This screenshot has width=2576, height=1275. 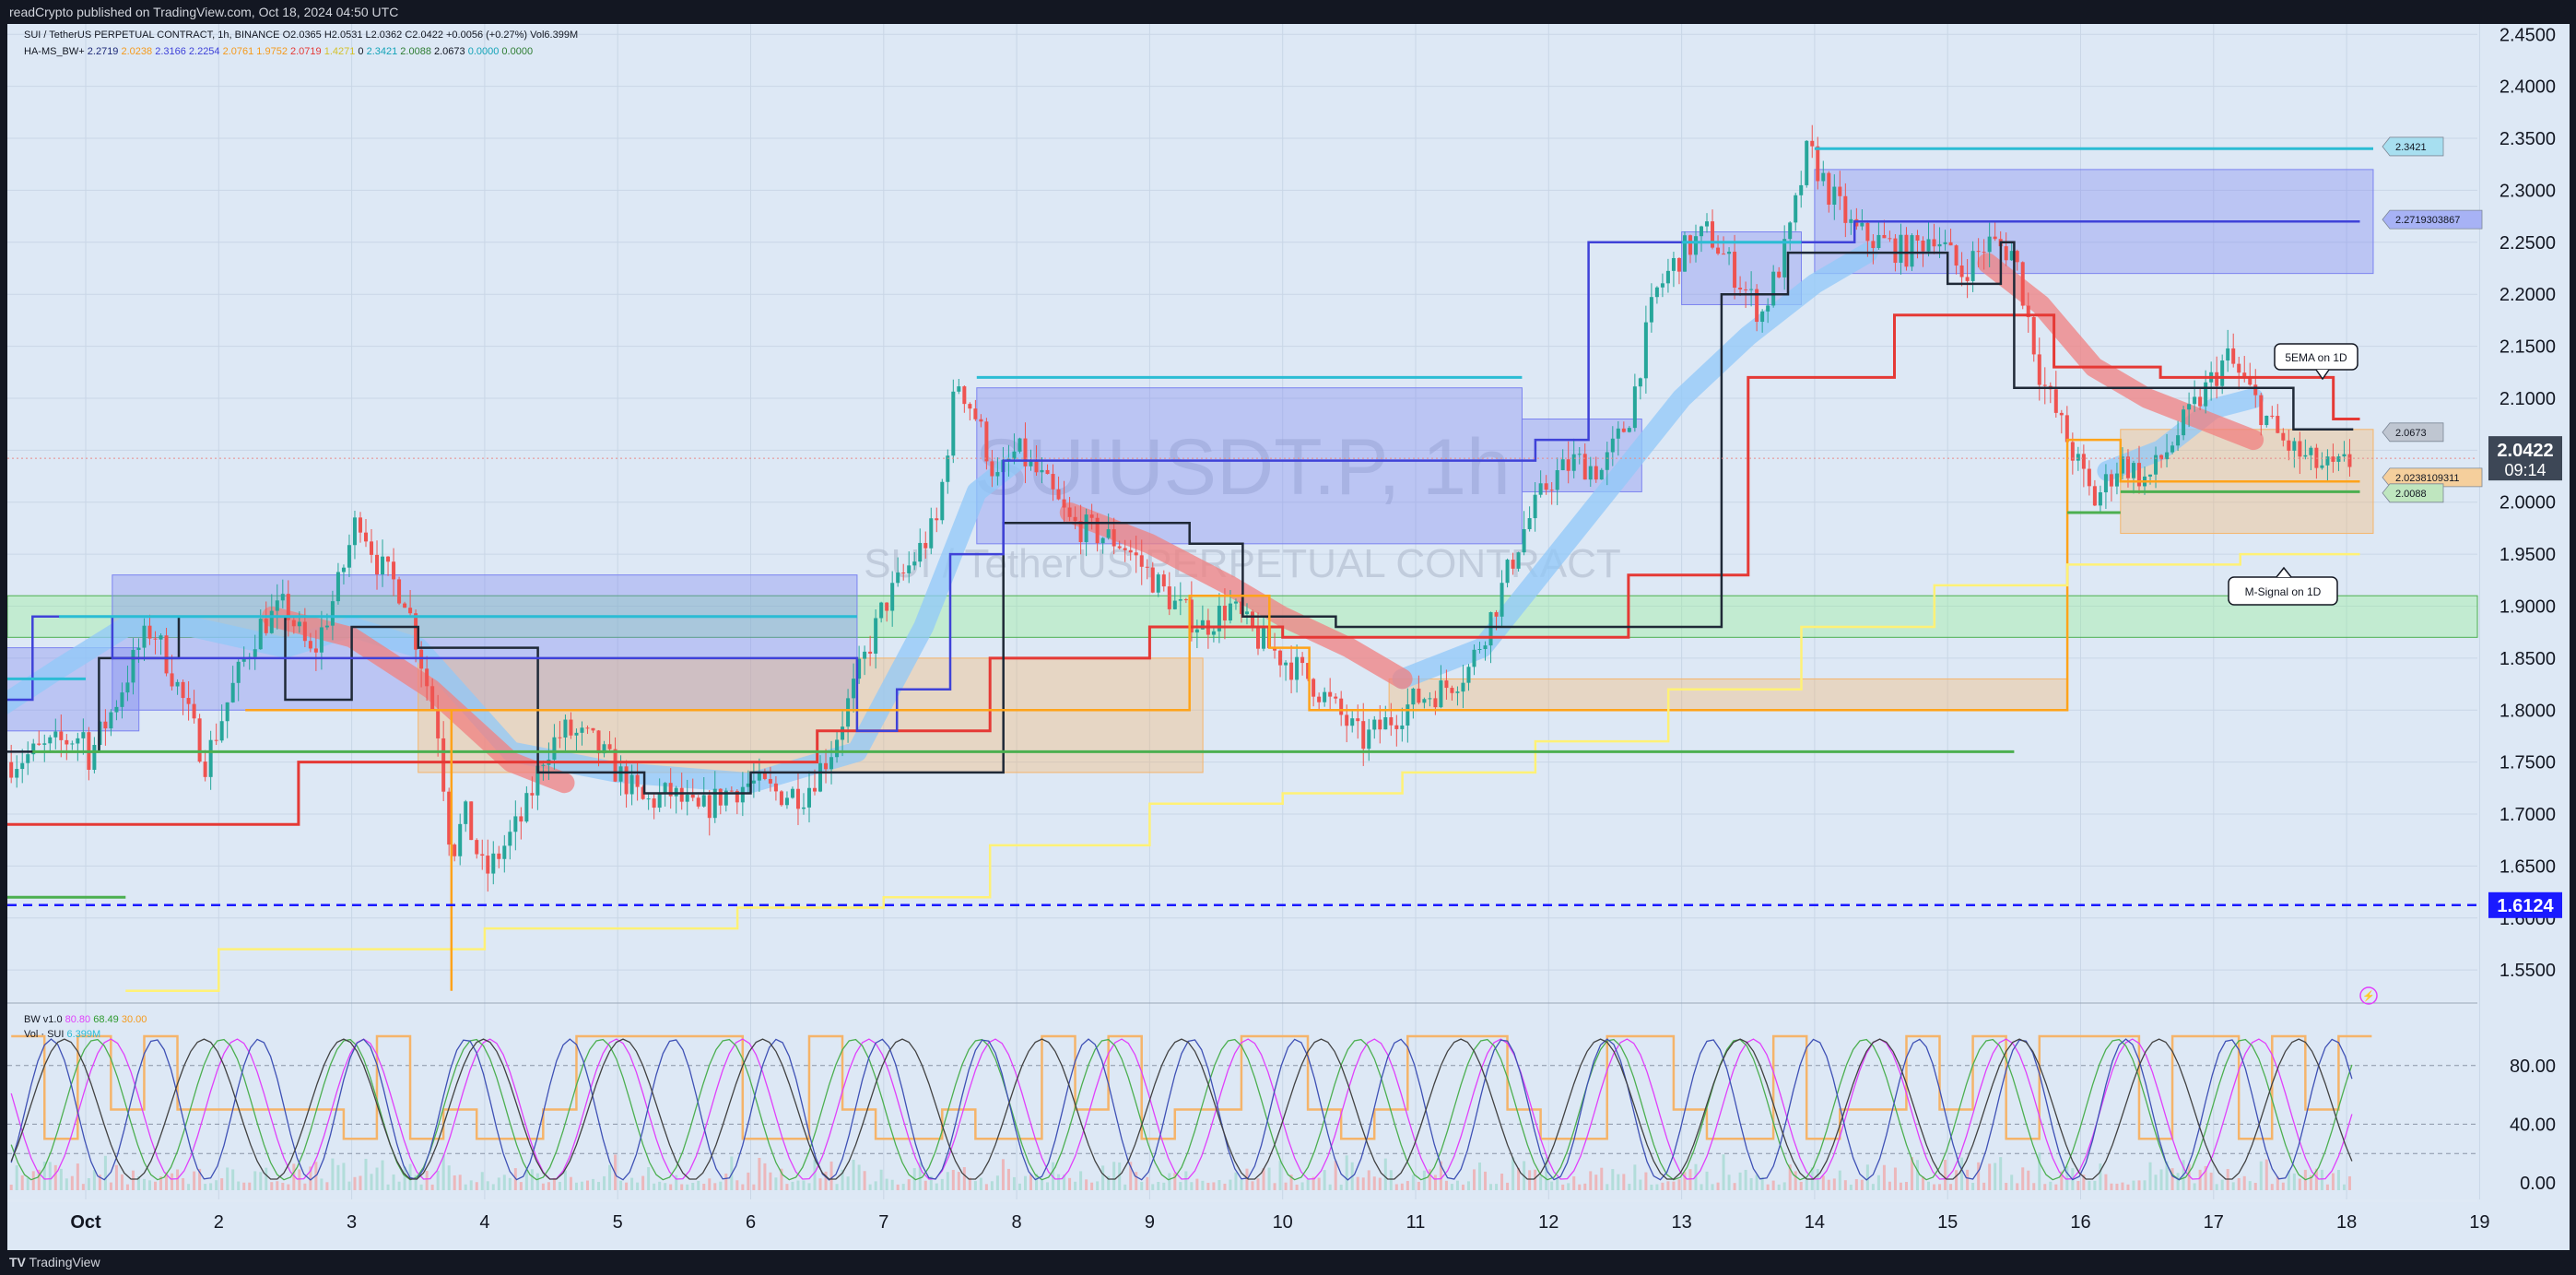 I want to click on lightning-icon: ⚡, so click(x=2368, y=995).